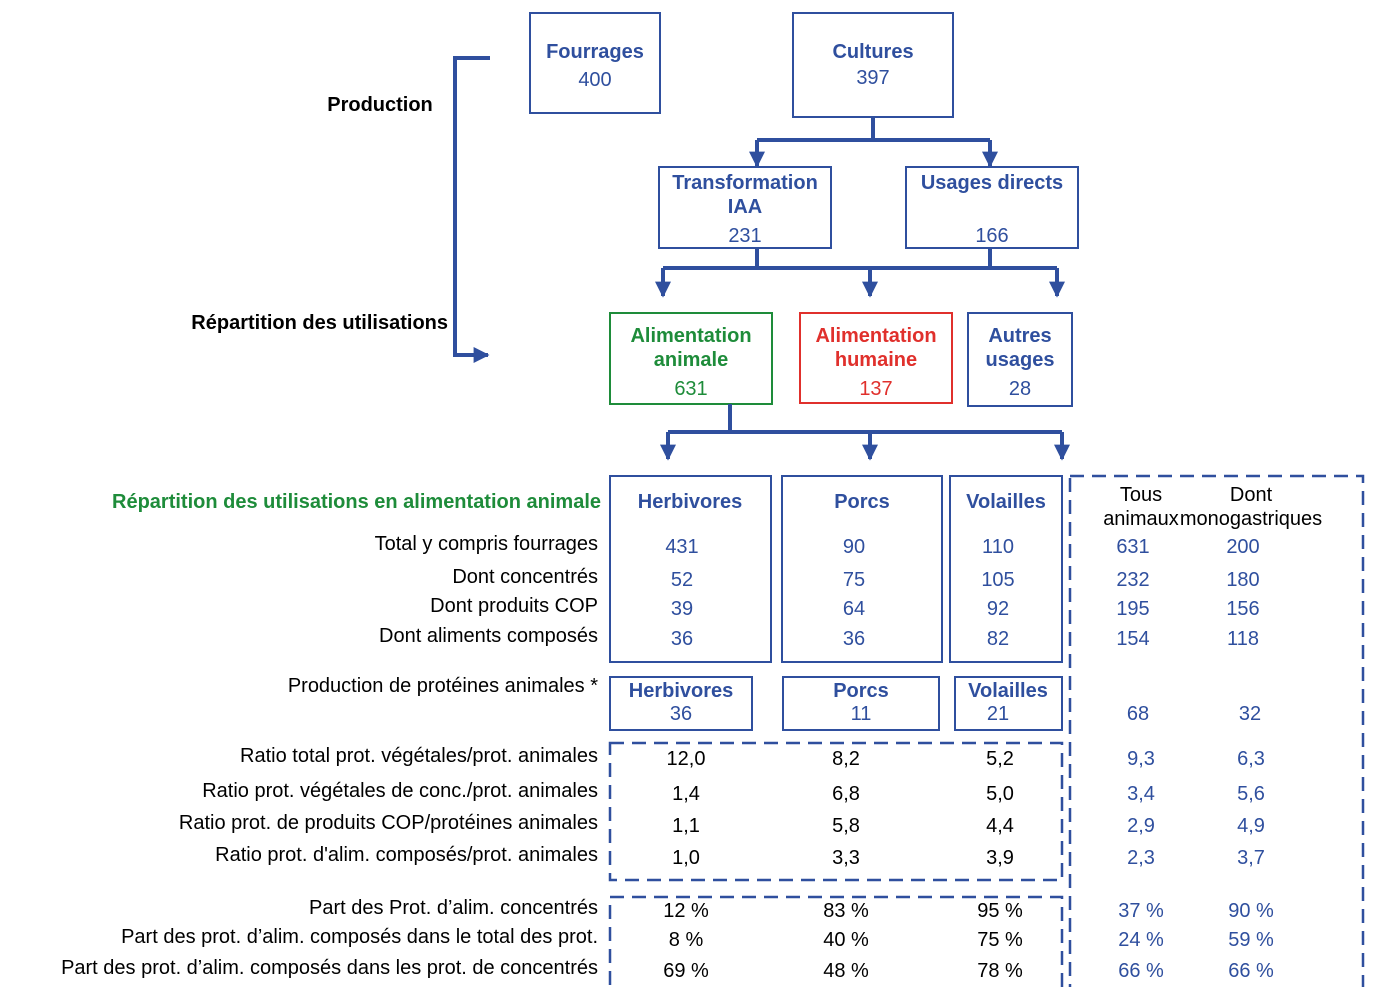 Image resolution: width=1373 pixels, height=987 pixels. What do you see at coordinates (682, 609) in the screenshot?
I see `cell-value: 39` at bounding box center [682, 609].